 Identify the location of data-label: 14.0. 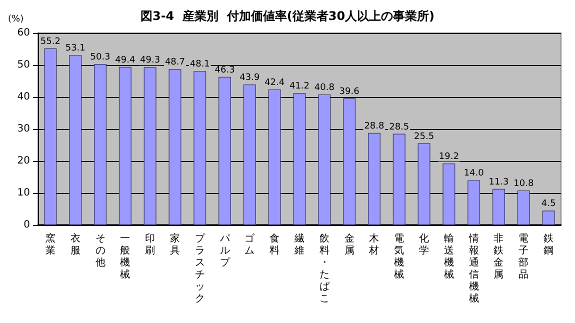
(474, 173).